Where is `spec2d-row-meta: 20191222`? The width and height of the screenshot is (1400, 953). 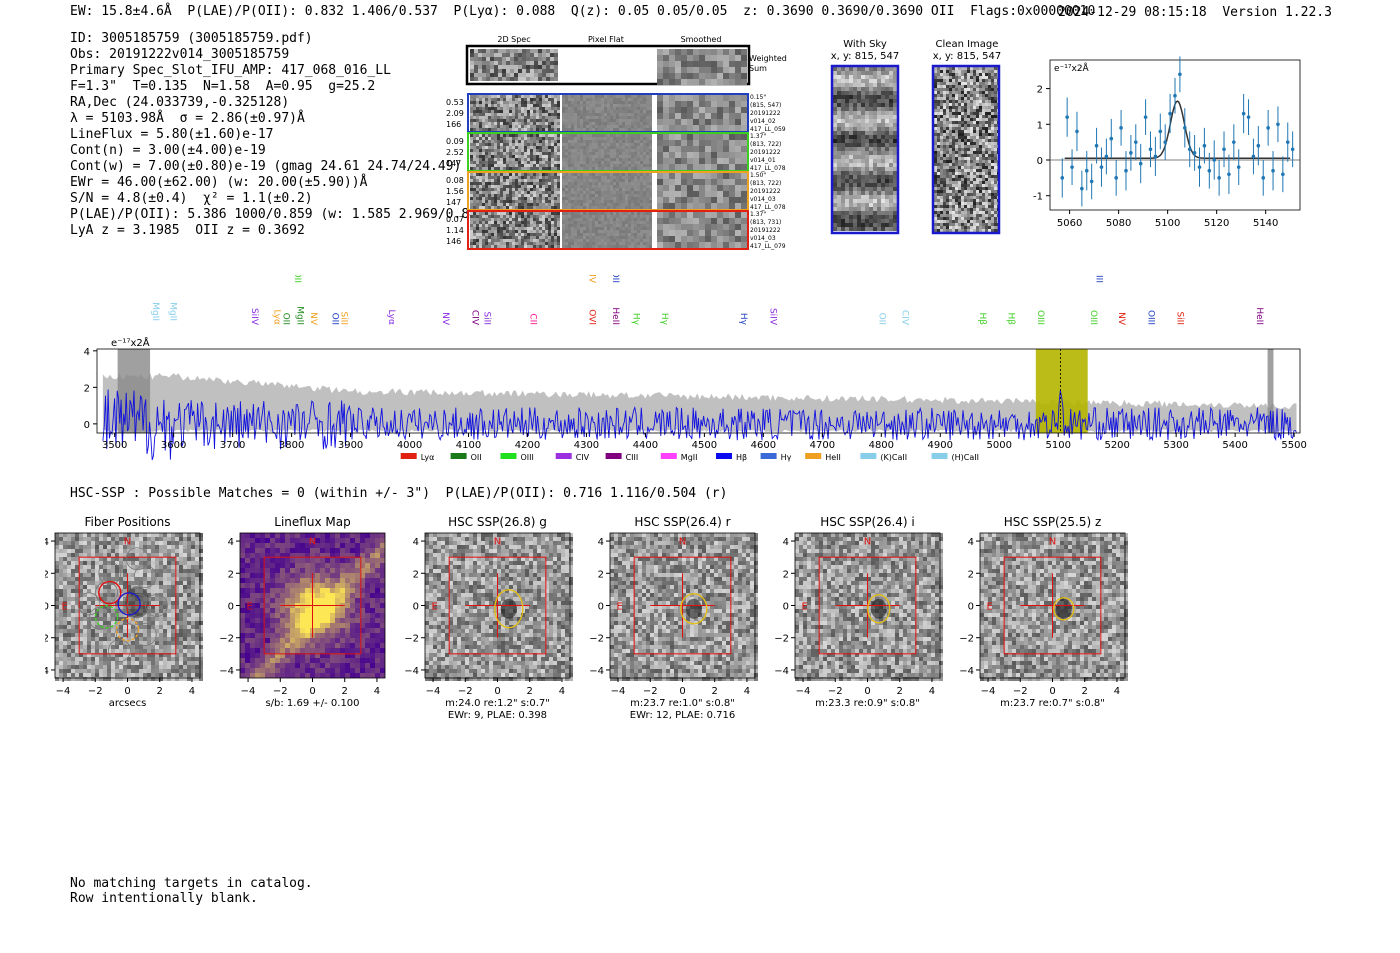 spec2d-row-meta: 20191222 is located at coordinates (765, 191).